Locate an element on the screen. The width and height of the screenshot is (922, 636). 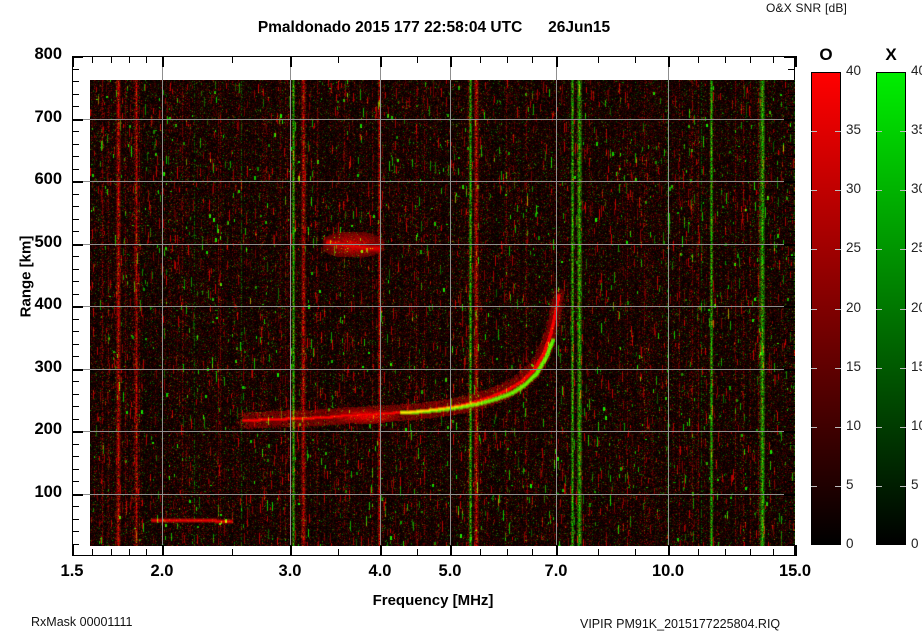
y-tick-label: 600 is located at coordinates (48, 179).